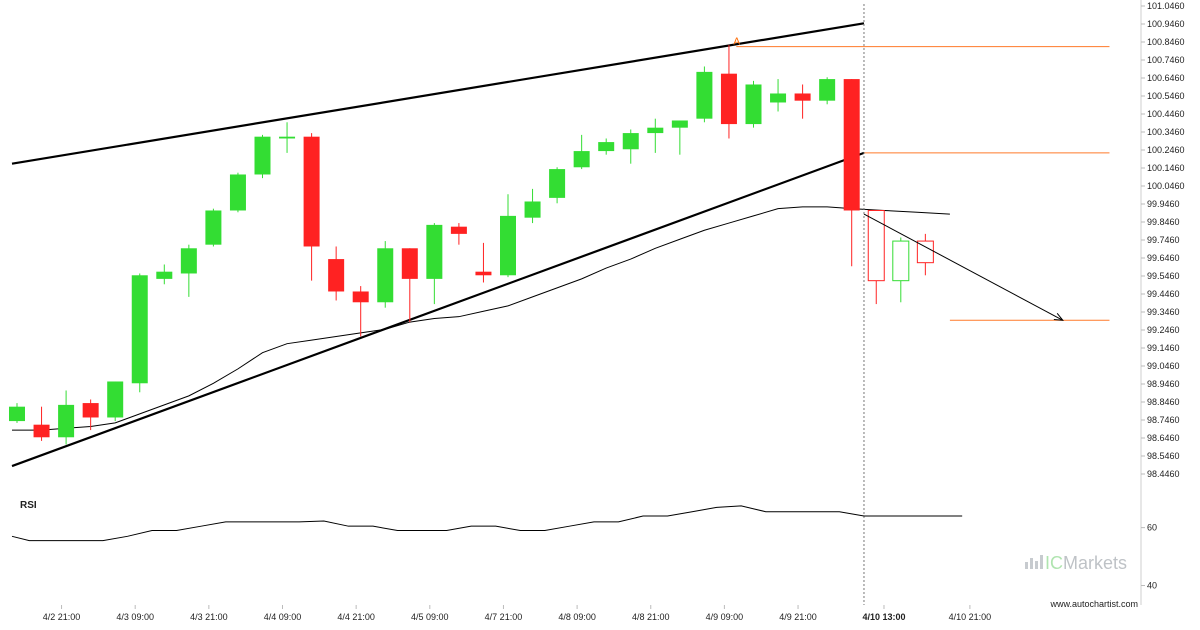 This screenshot has width=1200, height=630. What do you see at coordinates (1163, 348) in the screenshot?
I see `y-tick-label: 99.1460` at bounding box center [1163, 348].